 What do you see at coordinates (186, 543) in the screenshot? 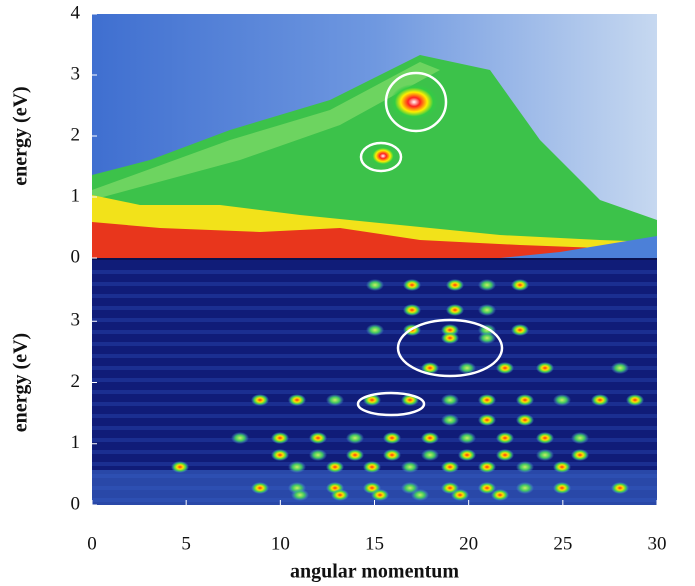
I see `x-tick-label: 5` at bounding box center [186, 543].